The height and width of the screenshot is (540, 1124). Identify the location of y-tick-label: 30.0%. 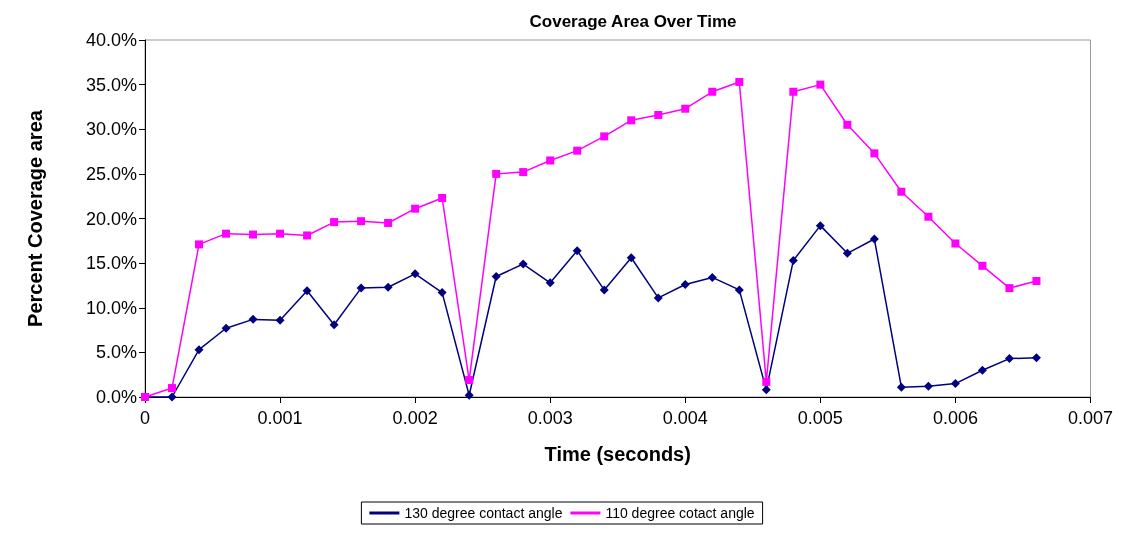
(111, 129).